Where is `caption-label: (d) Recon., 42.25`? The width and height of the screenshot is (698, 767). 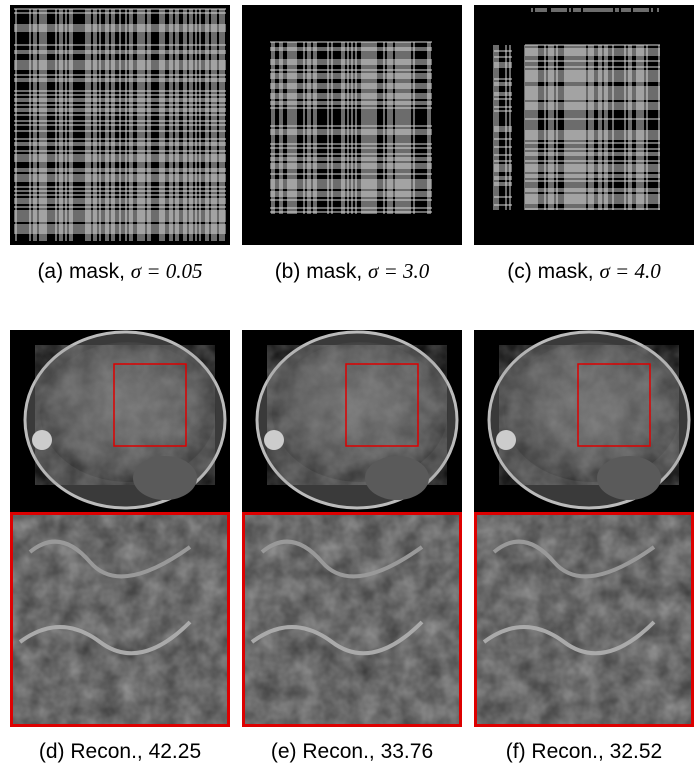
caption-label: (d) Recon., 42.25 is located at coordinates (120, 751).